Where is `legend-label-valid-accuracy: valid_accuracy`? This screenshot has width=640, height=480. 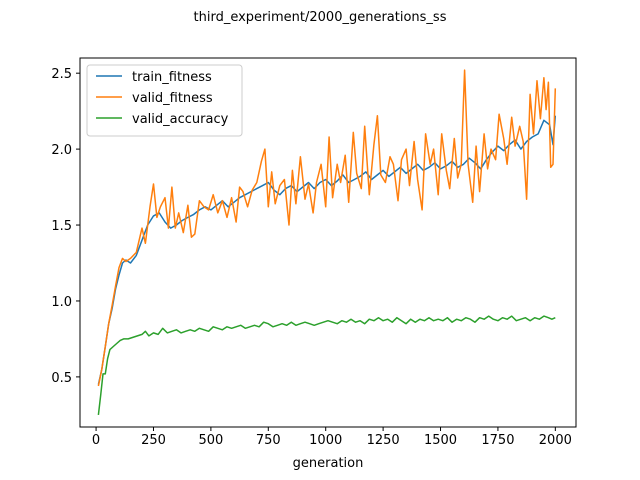 legend-label-valid-accuracy: valid_accuracy is located at coordinates (180, 119).